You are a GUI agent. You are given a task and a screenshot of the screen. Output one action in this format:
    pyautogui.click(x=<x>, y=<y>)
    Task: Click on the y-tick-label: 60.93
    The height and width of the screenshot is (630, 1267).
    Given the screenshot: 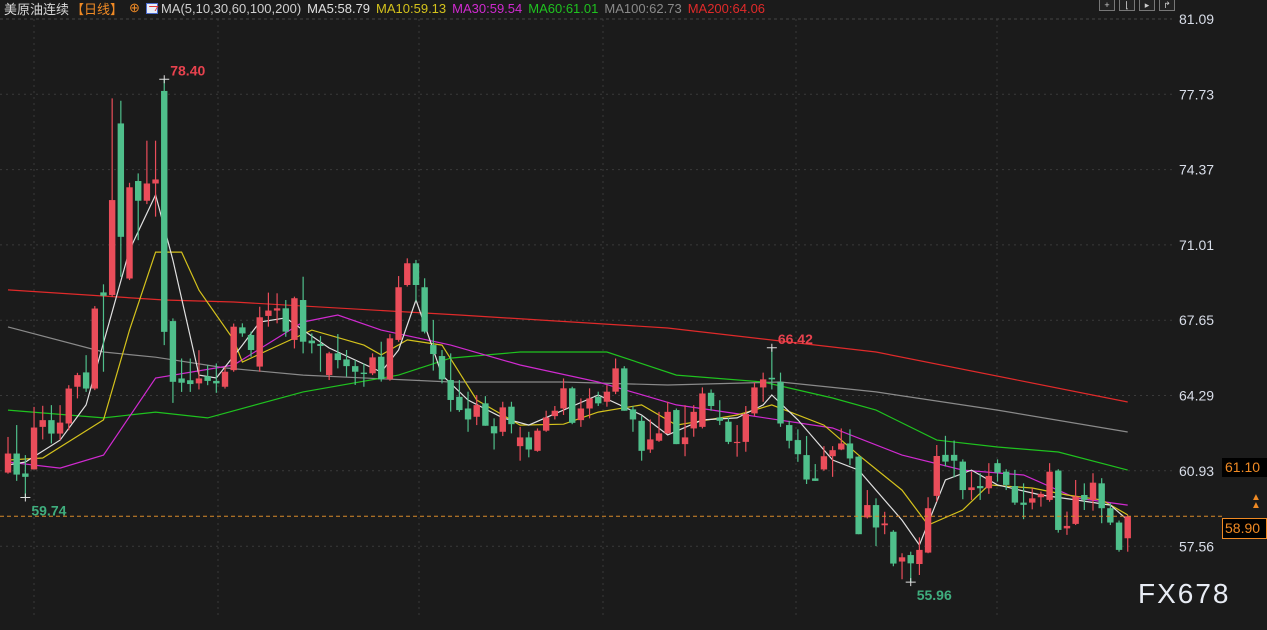 What is the action you would take?
    pyautogui.click(x=1196, y=471)
    